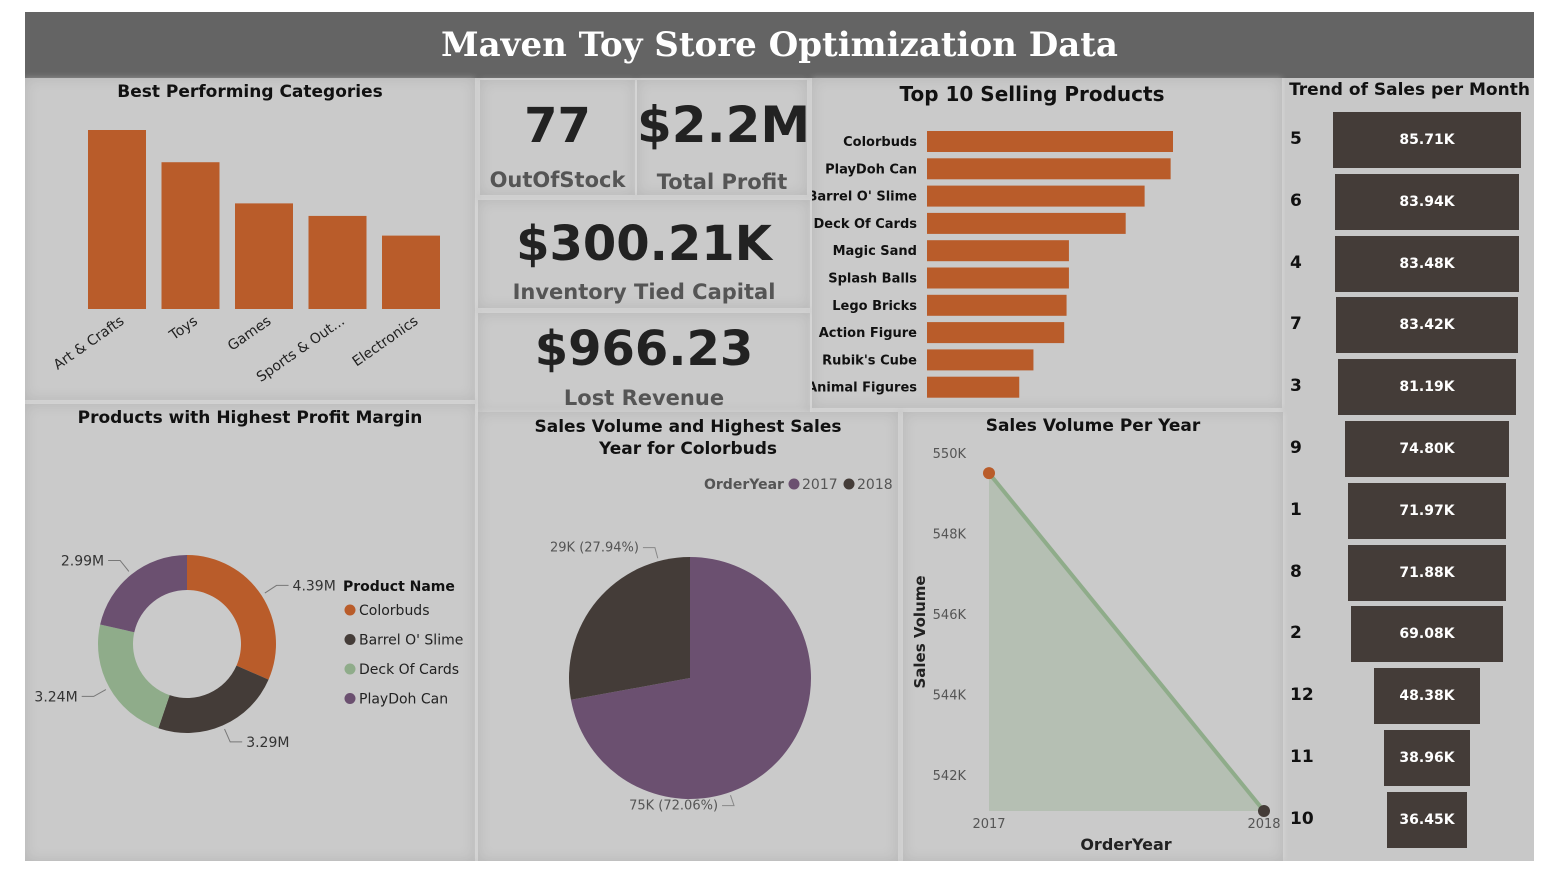 Image resolution: width=1550 pixels, height=874 pixels. Describe the element at coordinates (673, 806) in the screenshot. I see `pie-data-label: 75K (72.06%)` at that location.